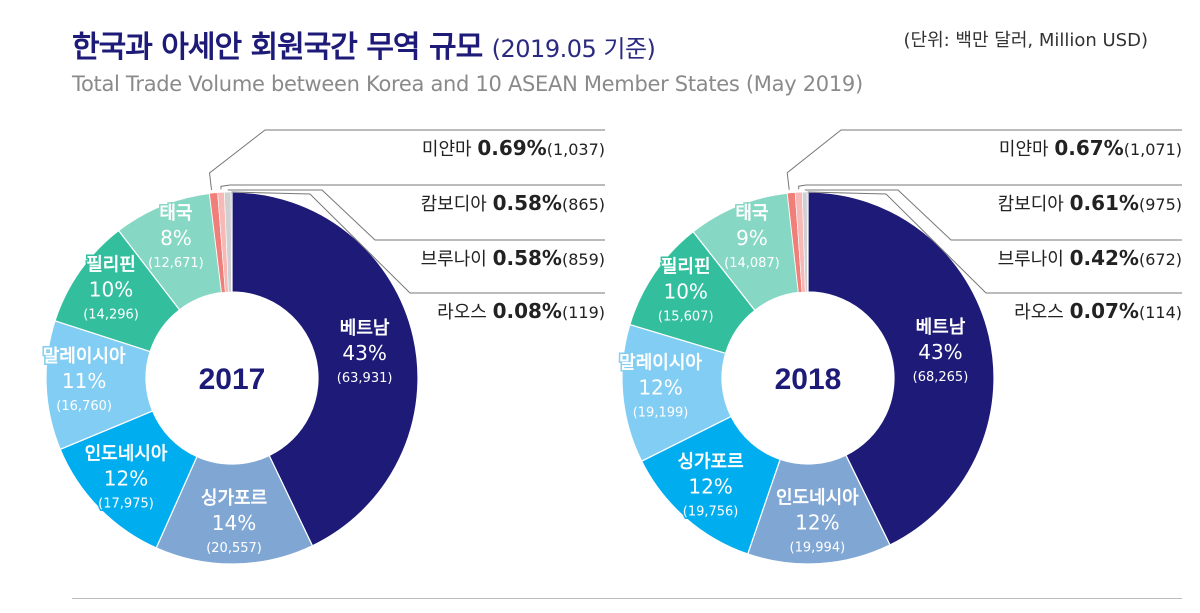 Image resolution: width=1200 pixels, height=613 pixels. I want to click on callout-percent: 0.61%, so click(1104, 203).